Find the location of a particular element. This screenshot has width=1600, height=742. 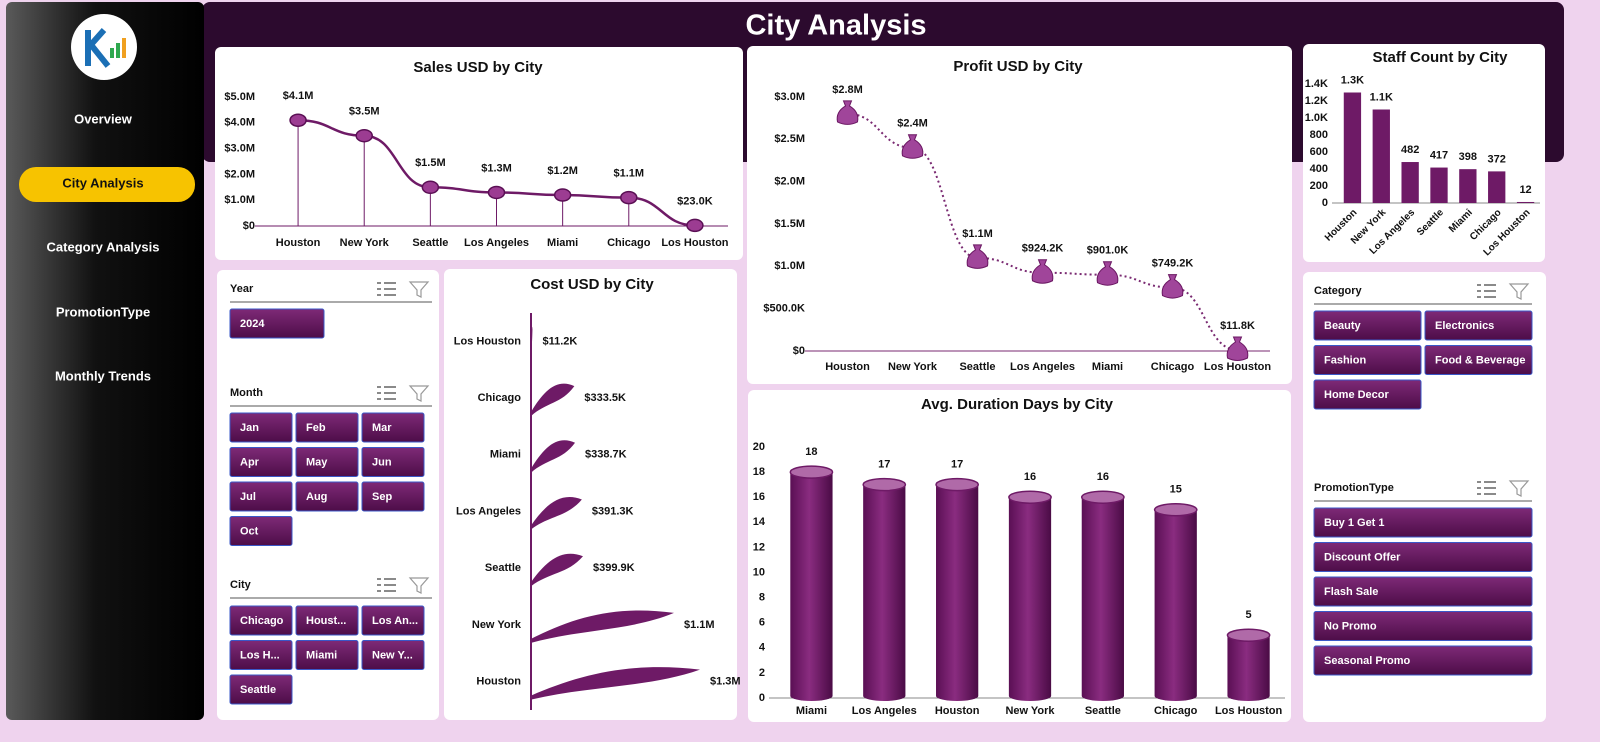

x-tick-label: Chicago is located at coordinates (1173, 367).